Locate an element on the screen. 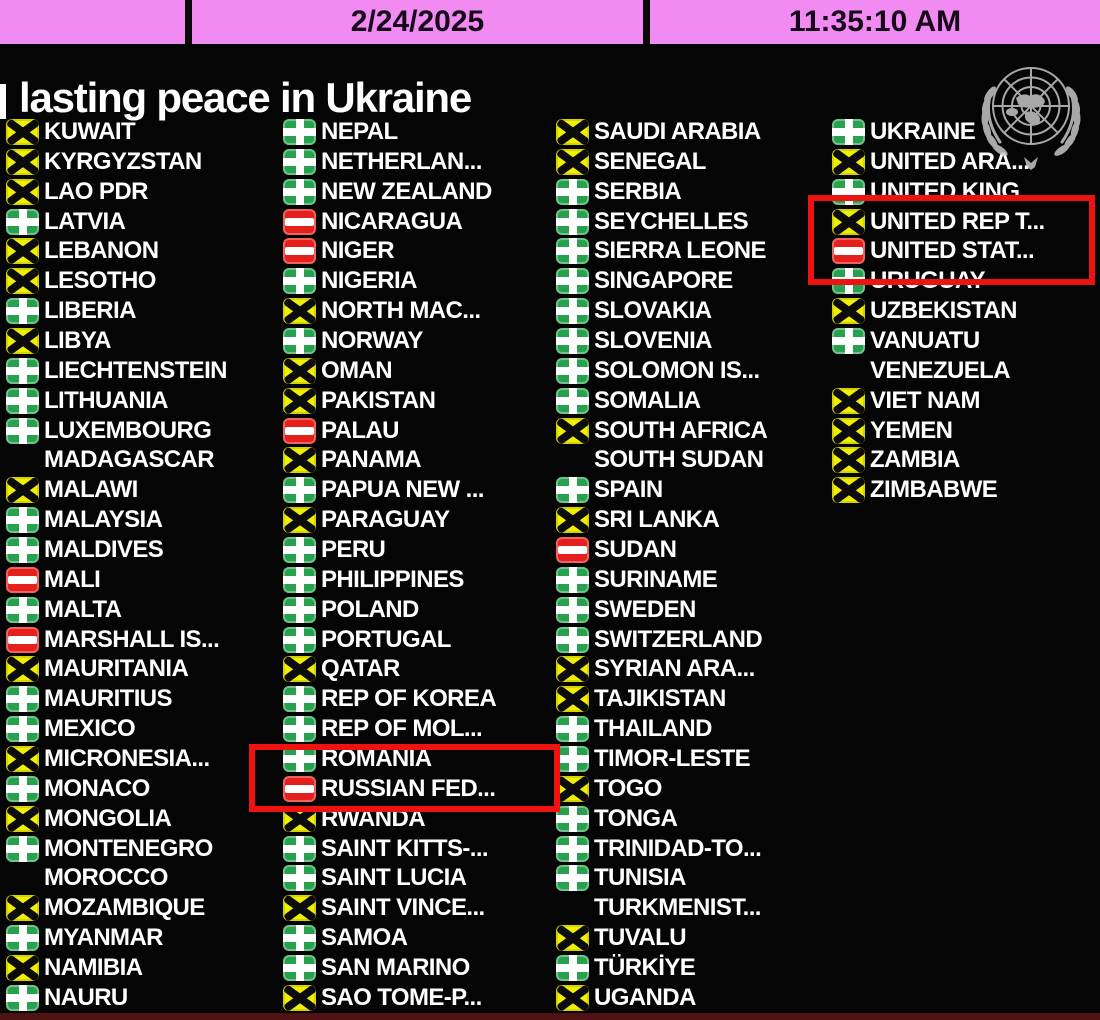 The image size is (1100, 1020). country-name: TIMOR-LESTE is located at coordinates (672, 758).